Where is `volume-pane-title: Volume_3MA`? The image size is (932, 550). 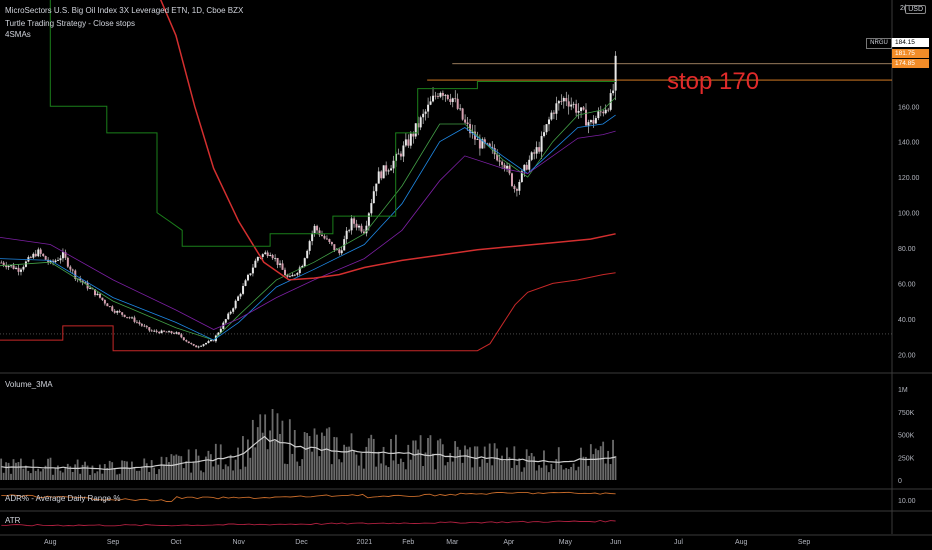
volume-pane-title: Volume_3MA is located at coordinates (29, 384).